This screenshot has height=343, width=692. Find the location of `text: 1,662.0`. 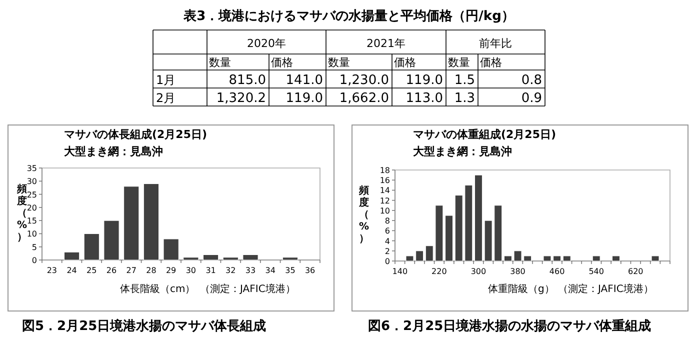

text: 1,662.0 is located at coordinates (364, 98).